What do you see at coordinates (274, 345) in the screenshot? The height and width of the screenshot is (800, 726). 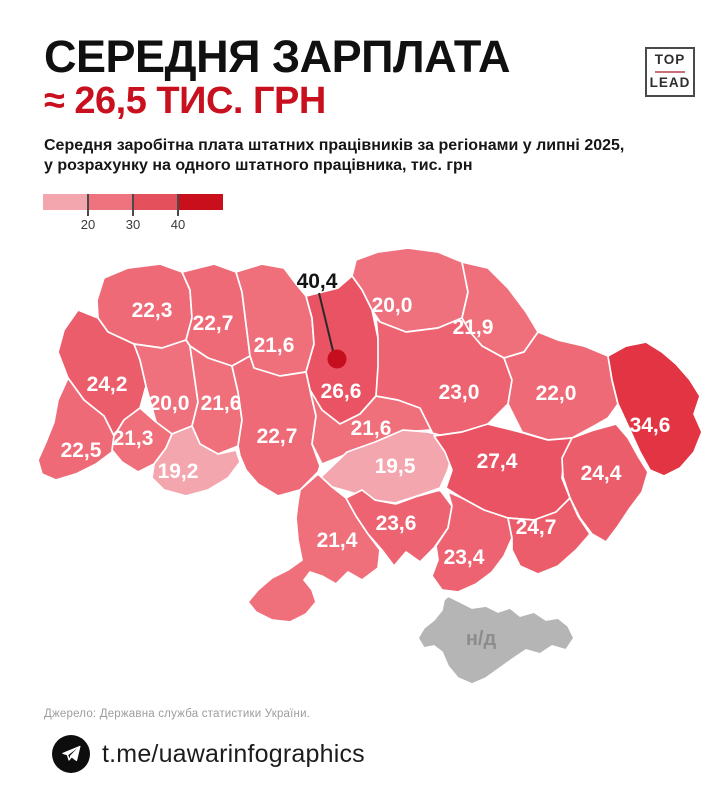 I see `value-label-zhytomyr: 21,6` at bounding box center [274, 345].